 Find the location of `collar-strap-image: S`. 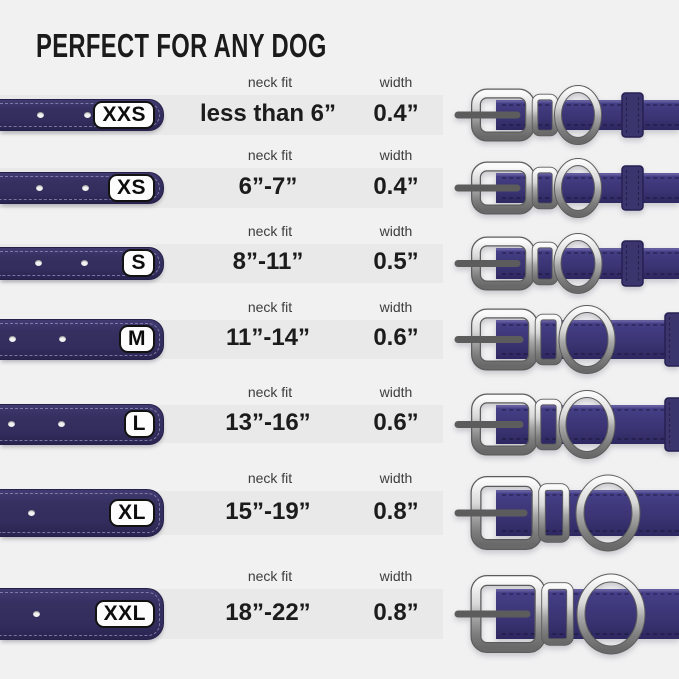

collar-strap-image: S is located at coordinates (82, 263).